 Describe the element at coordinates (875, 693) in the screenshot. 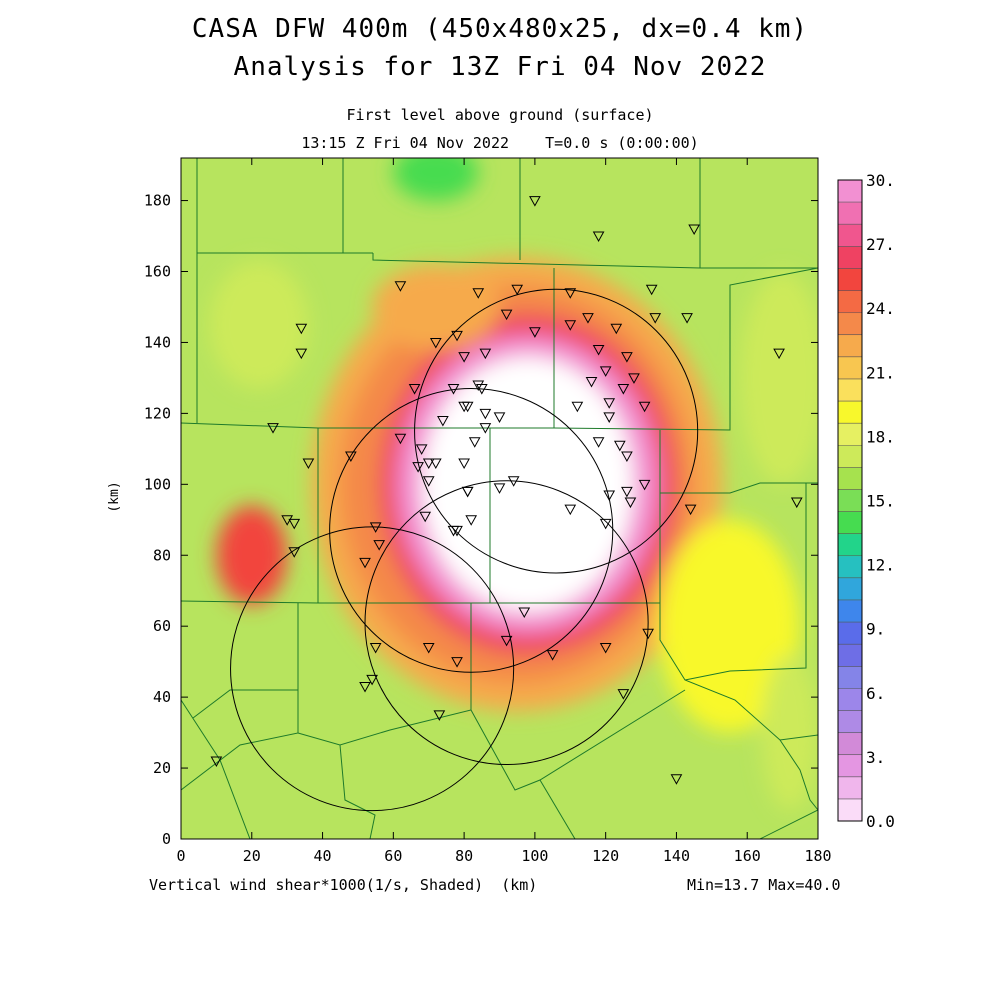

I see `colorbar-label: 6.` at that location.